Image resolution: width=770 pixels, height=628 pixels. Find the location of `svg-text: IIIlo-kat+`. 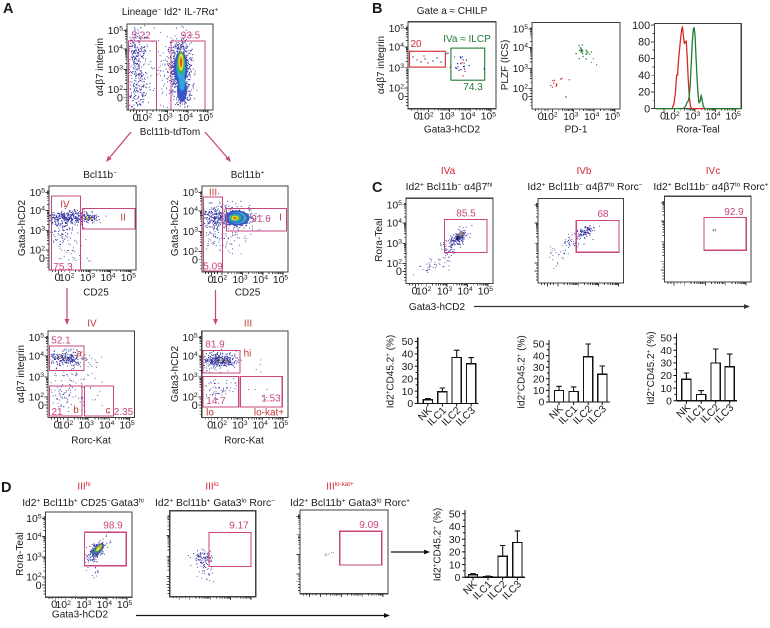

svg-text: IIIlo-kat+ is located at coordinates (340, 487).